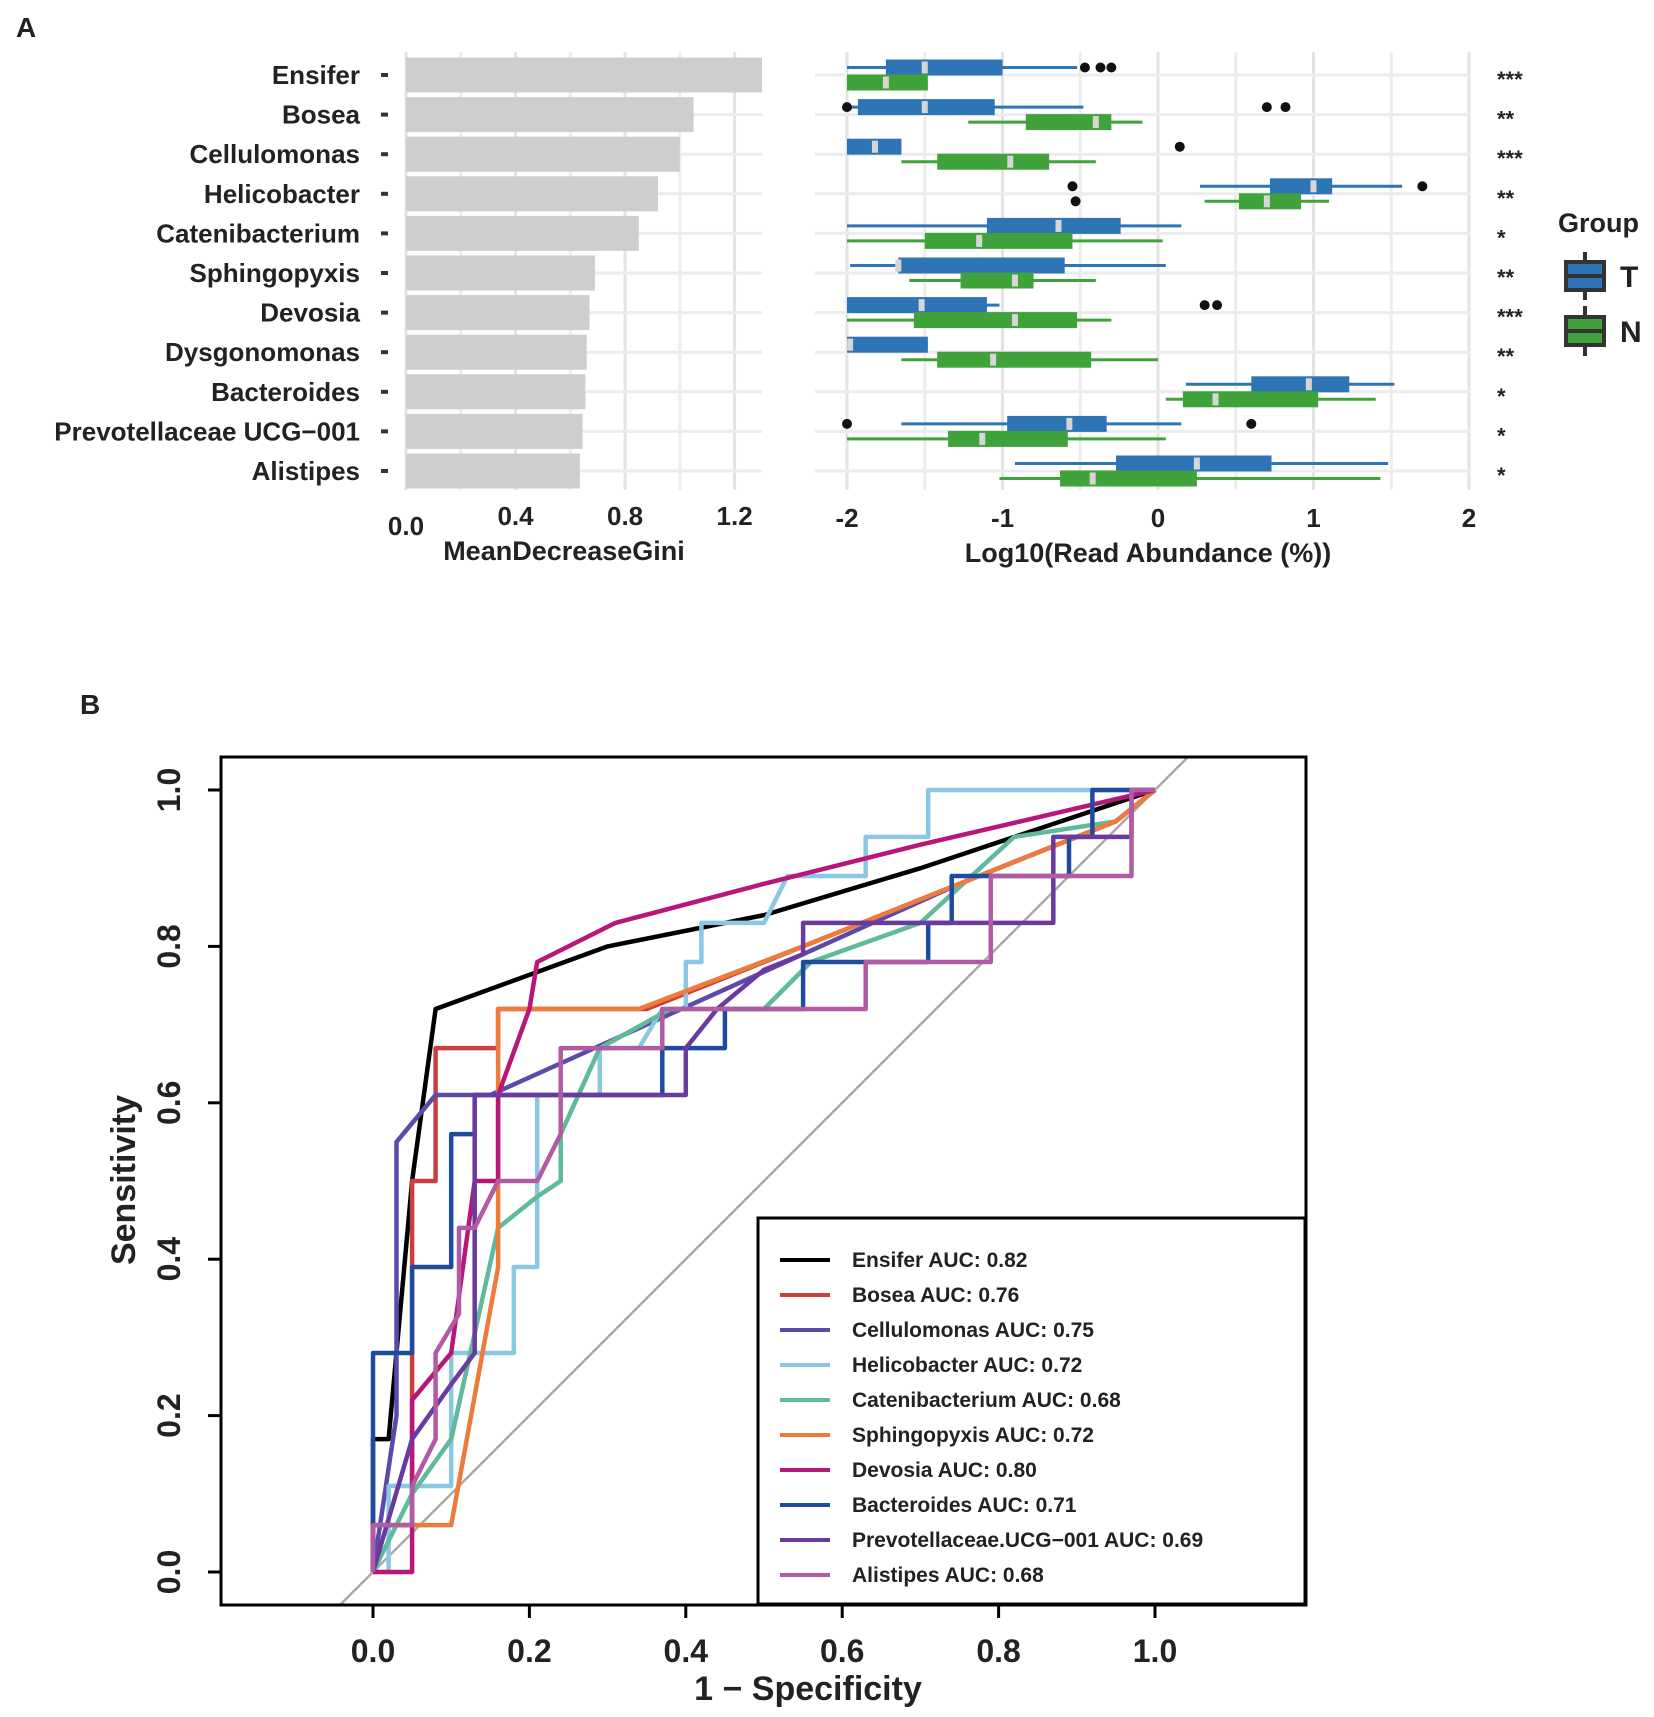 The image size is (1654, 1717). What do you see at coordinates (625, 516) in the screenshot?
I see `bar-tick-label: 0.8` at bounding box center [625, 516].